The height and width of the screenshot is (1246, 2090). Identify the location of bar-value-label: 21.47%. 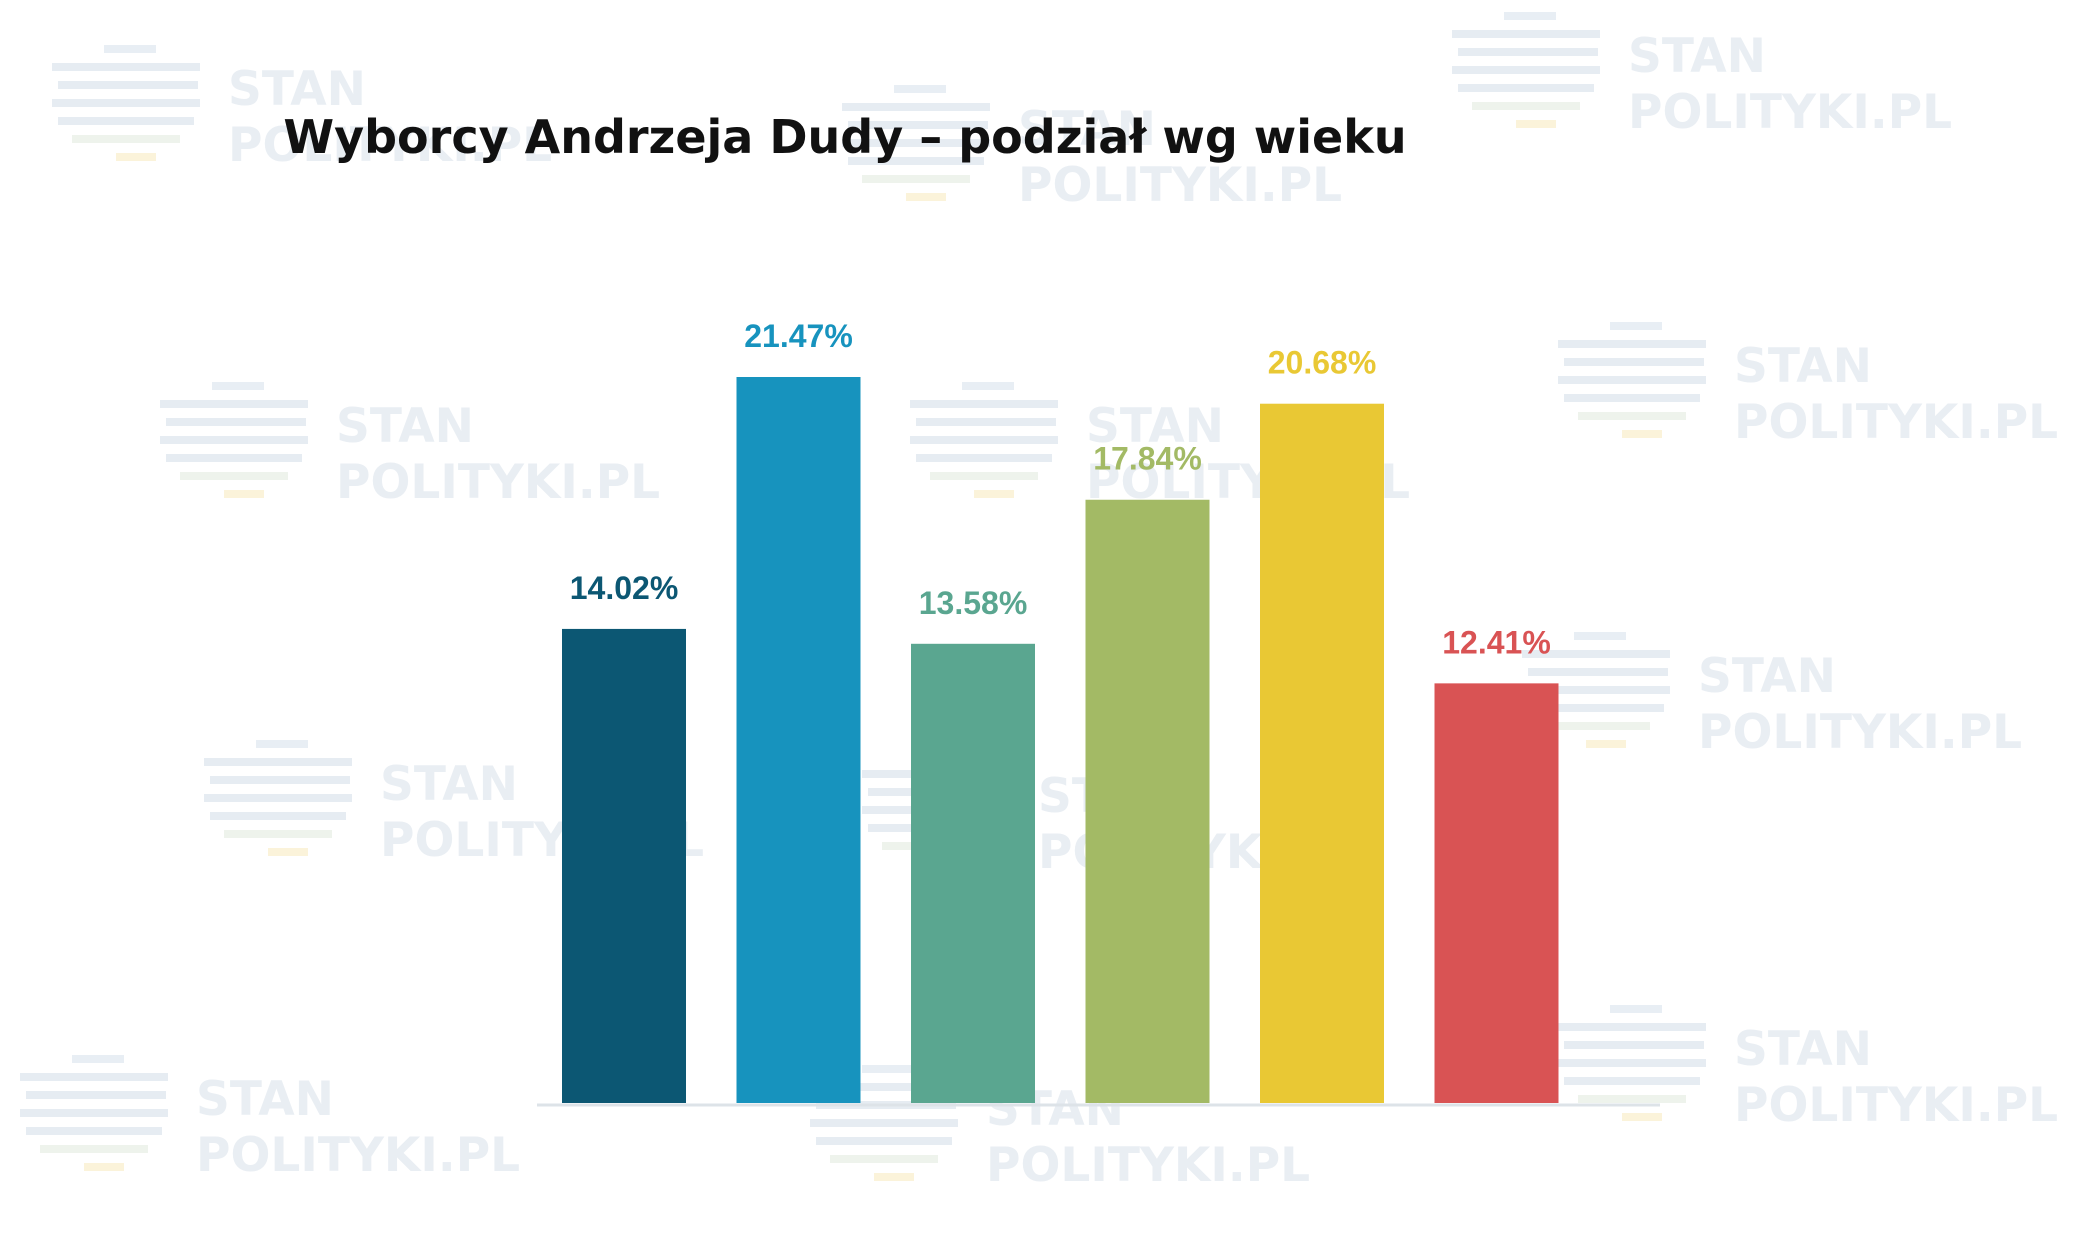
(798, 336).